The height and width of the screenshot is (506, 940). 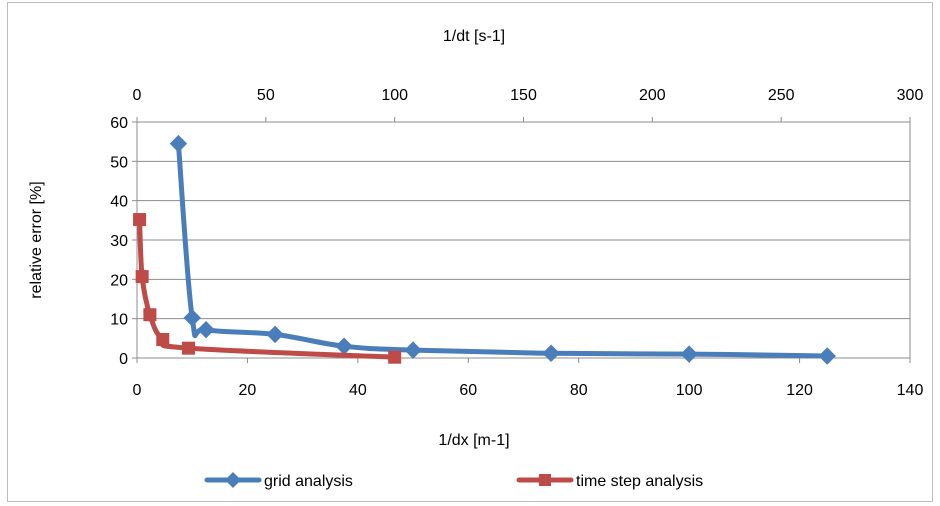 What do you see at coordinates (781, 95) in the screenshot?
I see `x2-tick-label: 250` at bounding box center [781, 95].